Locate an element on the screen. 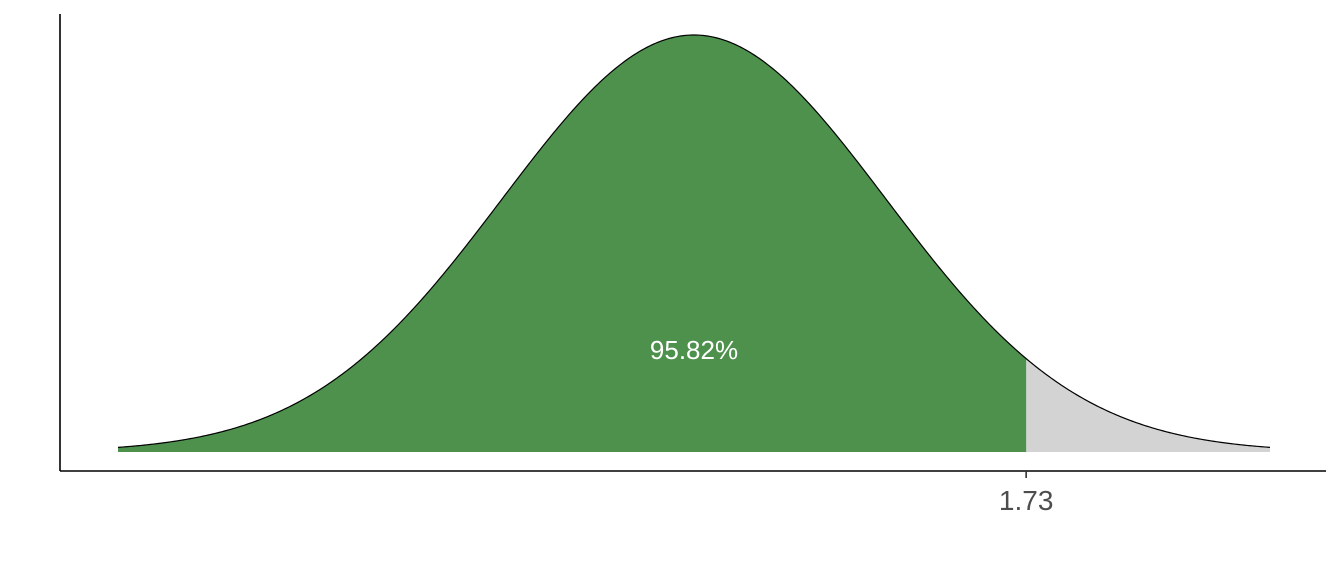 This screenshot has width=1344, height=576. x-tick-label: 1.73 is located at coordinates (1026, 500).